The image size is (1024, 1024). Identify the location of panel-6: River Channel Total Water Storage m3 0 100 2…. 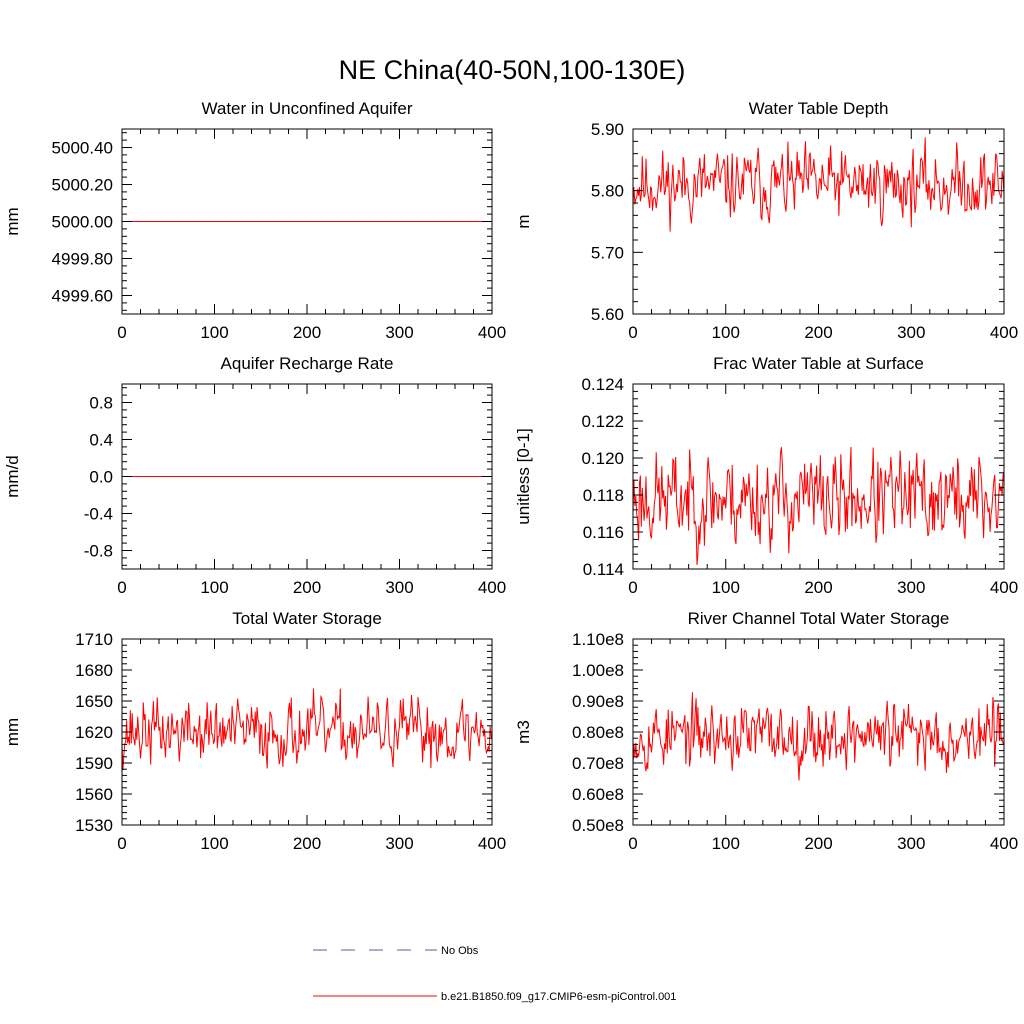
(766, 731).